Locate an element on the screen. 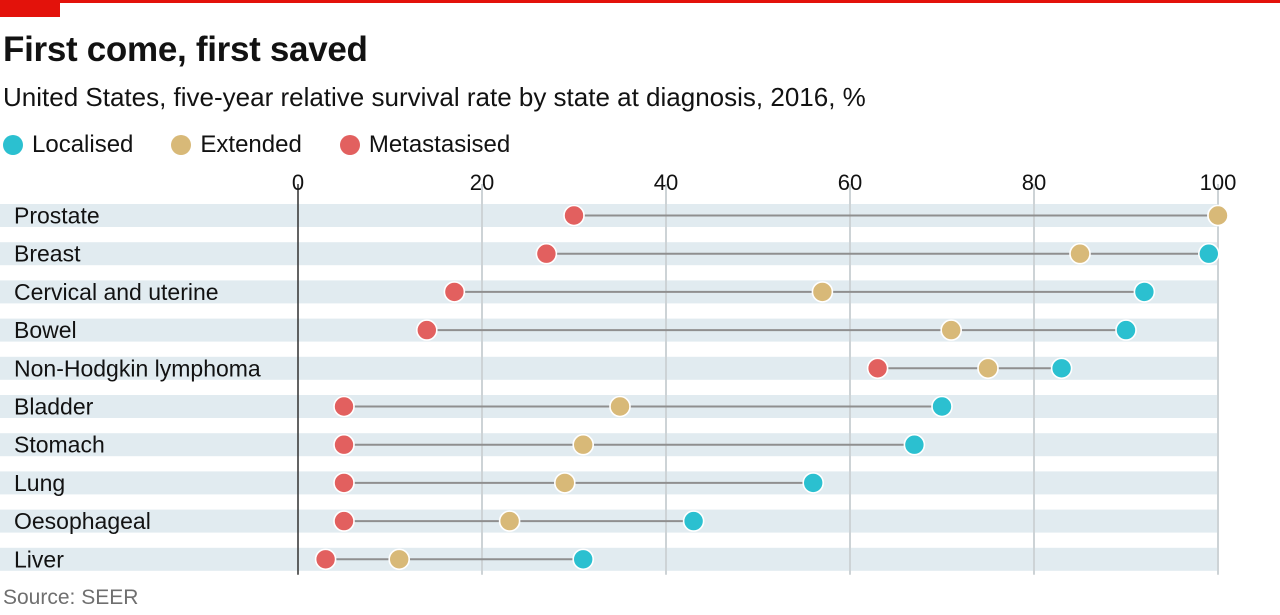 The image size is (1280, 615). category-label: Cervical and uterine is located at coordinates (116, 292).